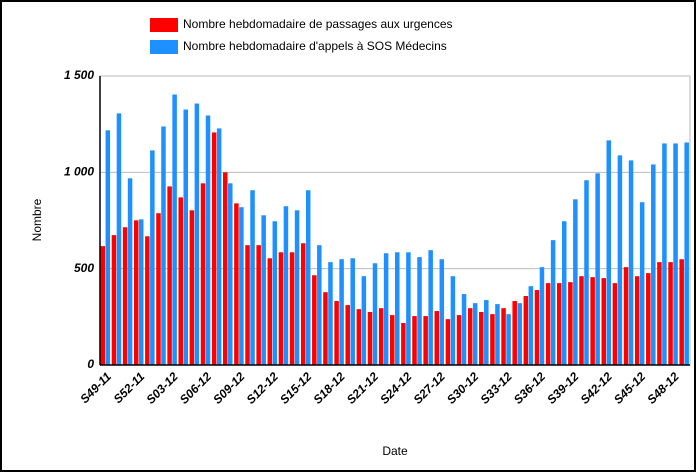  What do you see at coordinates (90, 364) in the screenshot?
I see `y-tick-label: 0` at bounding box center [90, 364].